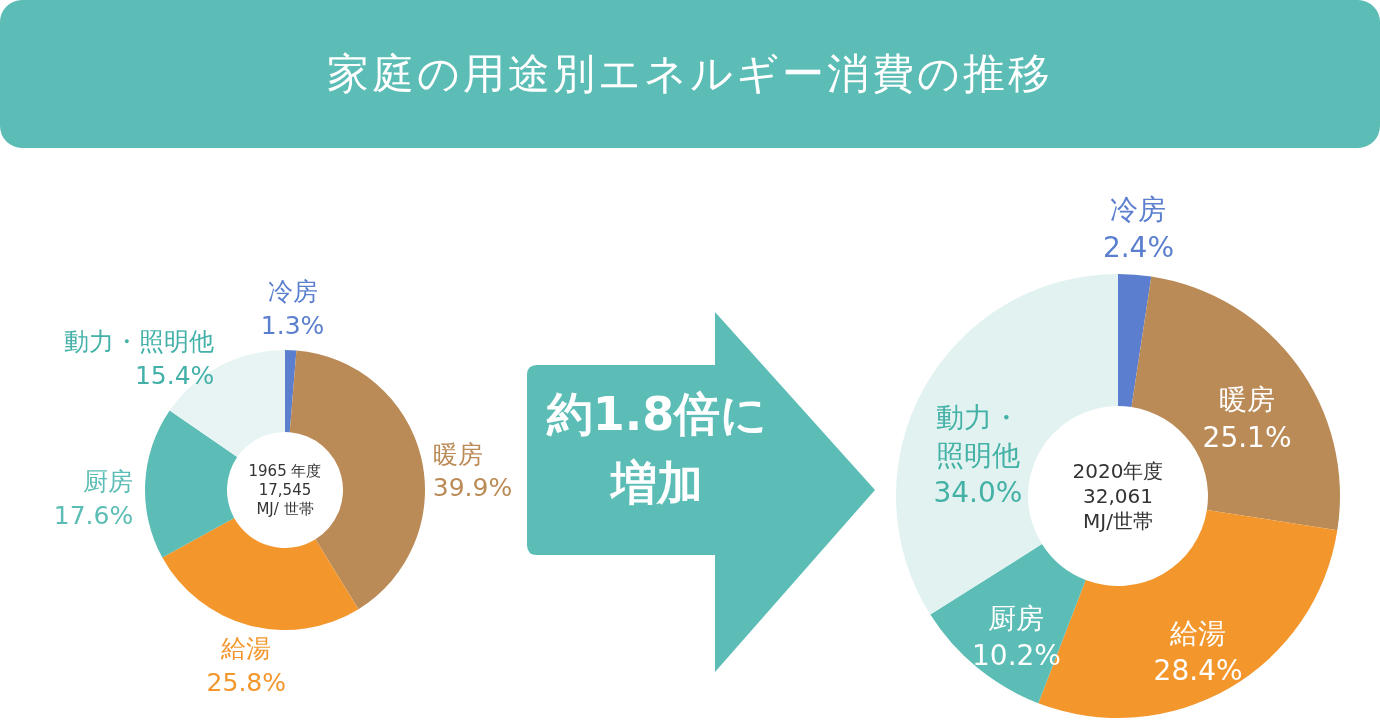 The width and height of the screenshot is (1380, 724). What do you see at coordinates (656, 483) in the screenshot?
I see `text: 増加` at bounding box center [656, 483].